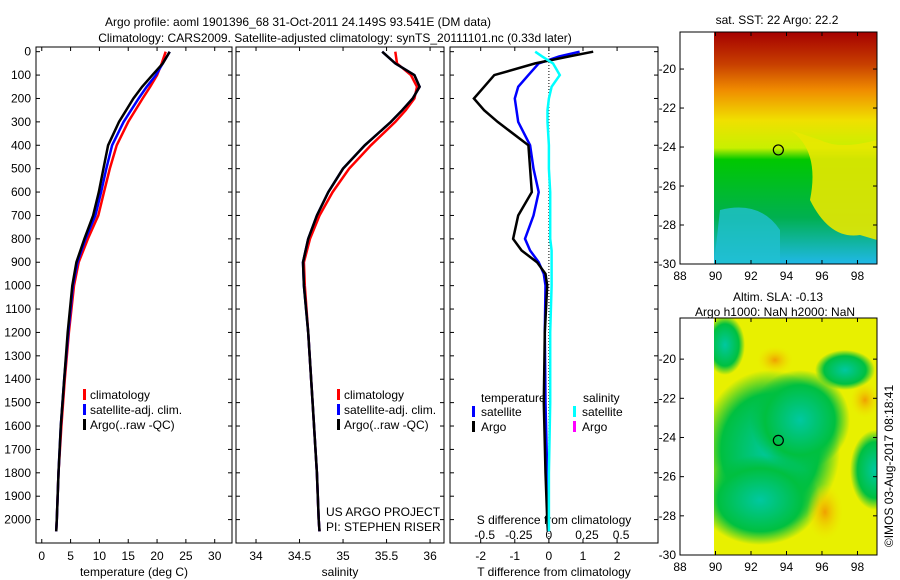 The image size is (900, 580). Describe the element at coordinates (340, 572) in the screenshot. I see `x-axis-label: salinity` at that location.